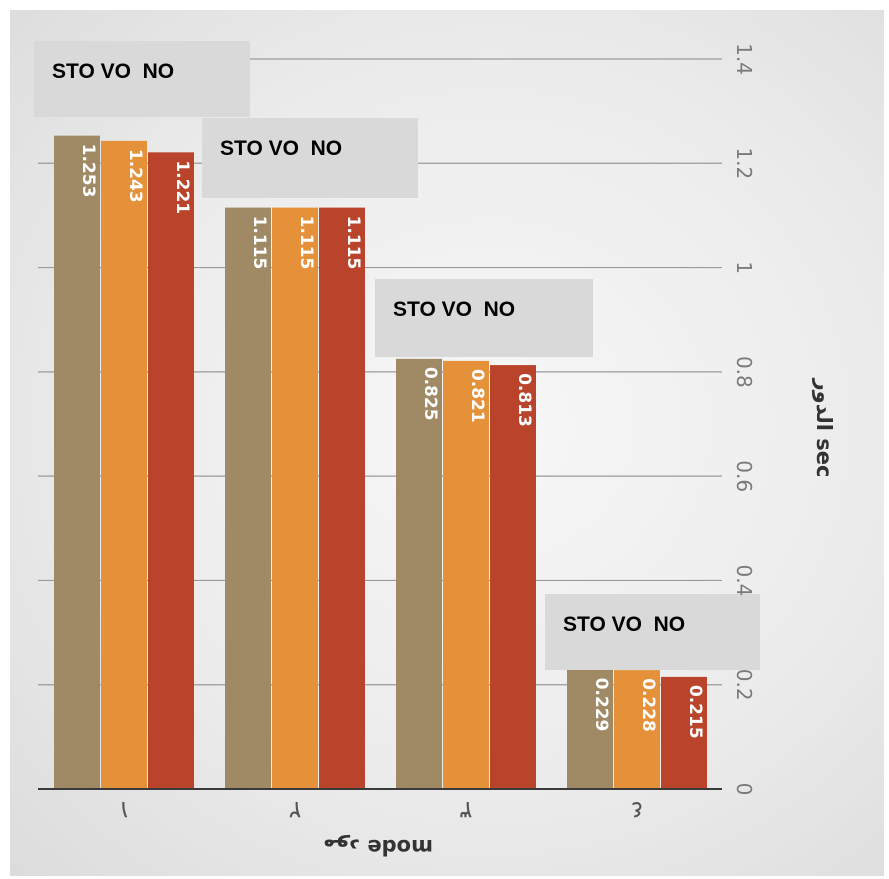 This screenshot has width=889, height=879. What do you see at coordinates (477, 396) in the screenshot?
I see `bar-value-label: 0.821` at bounding box center [477, 396].